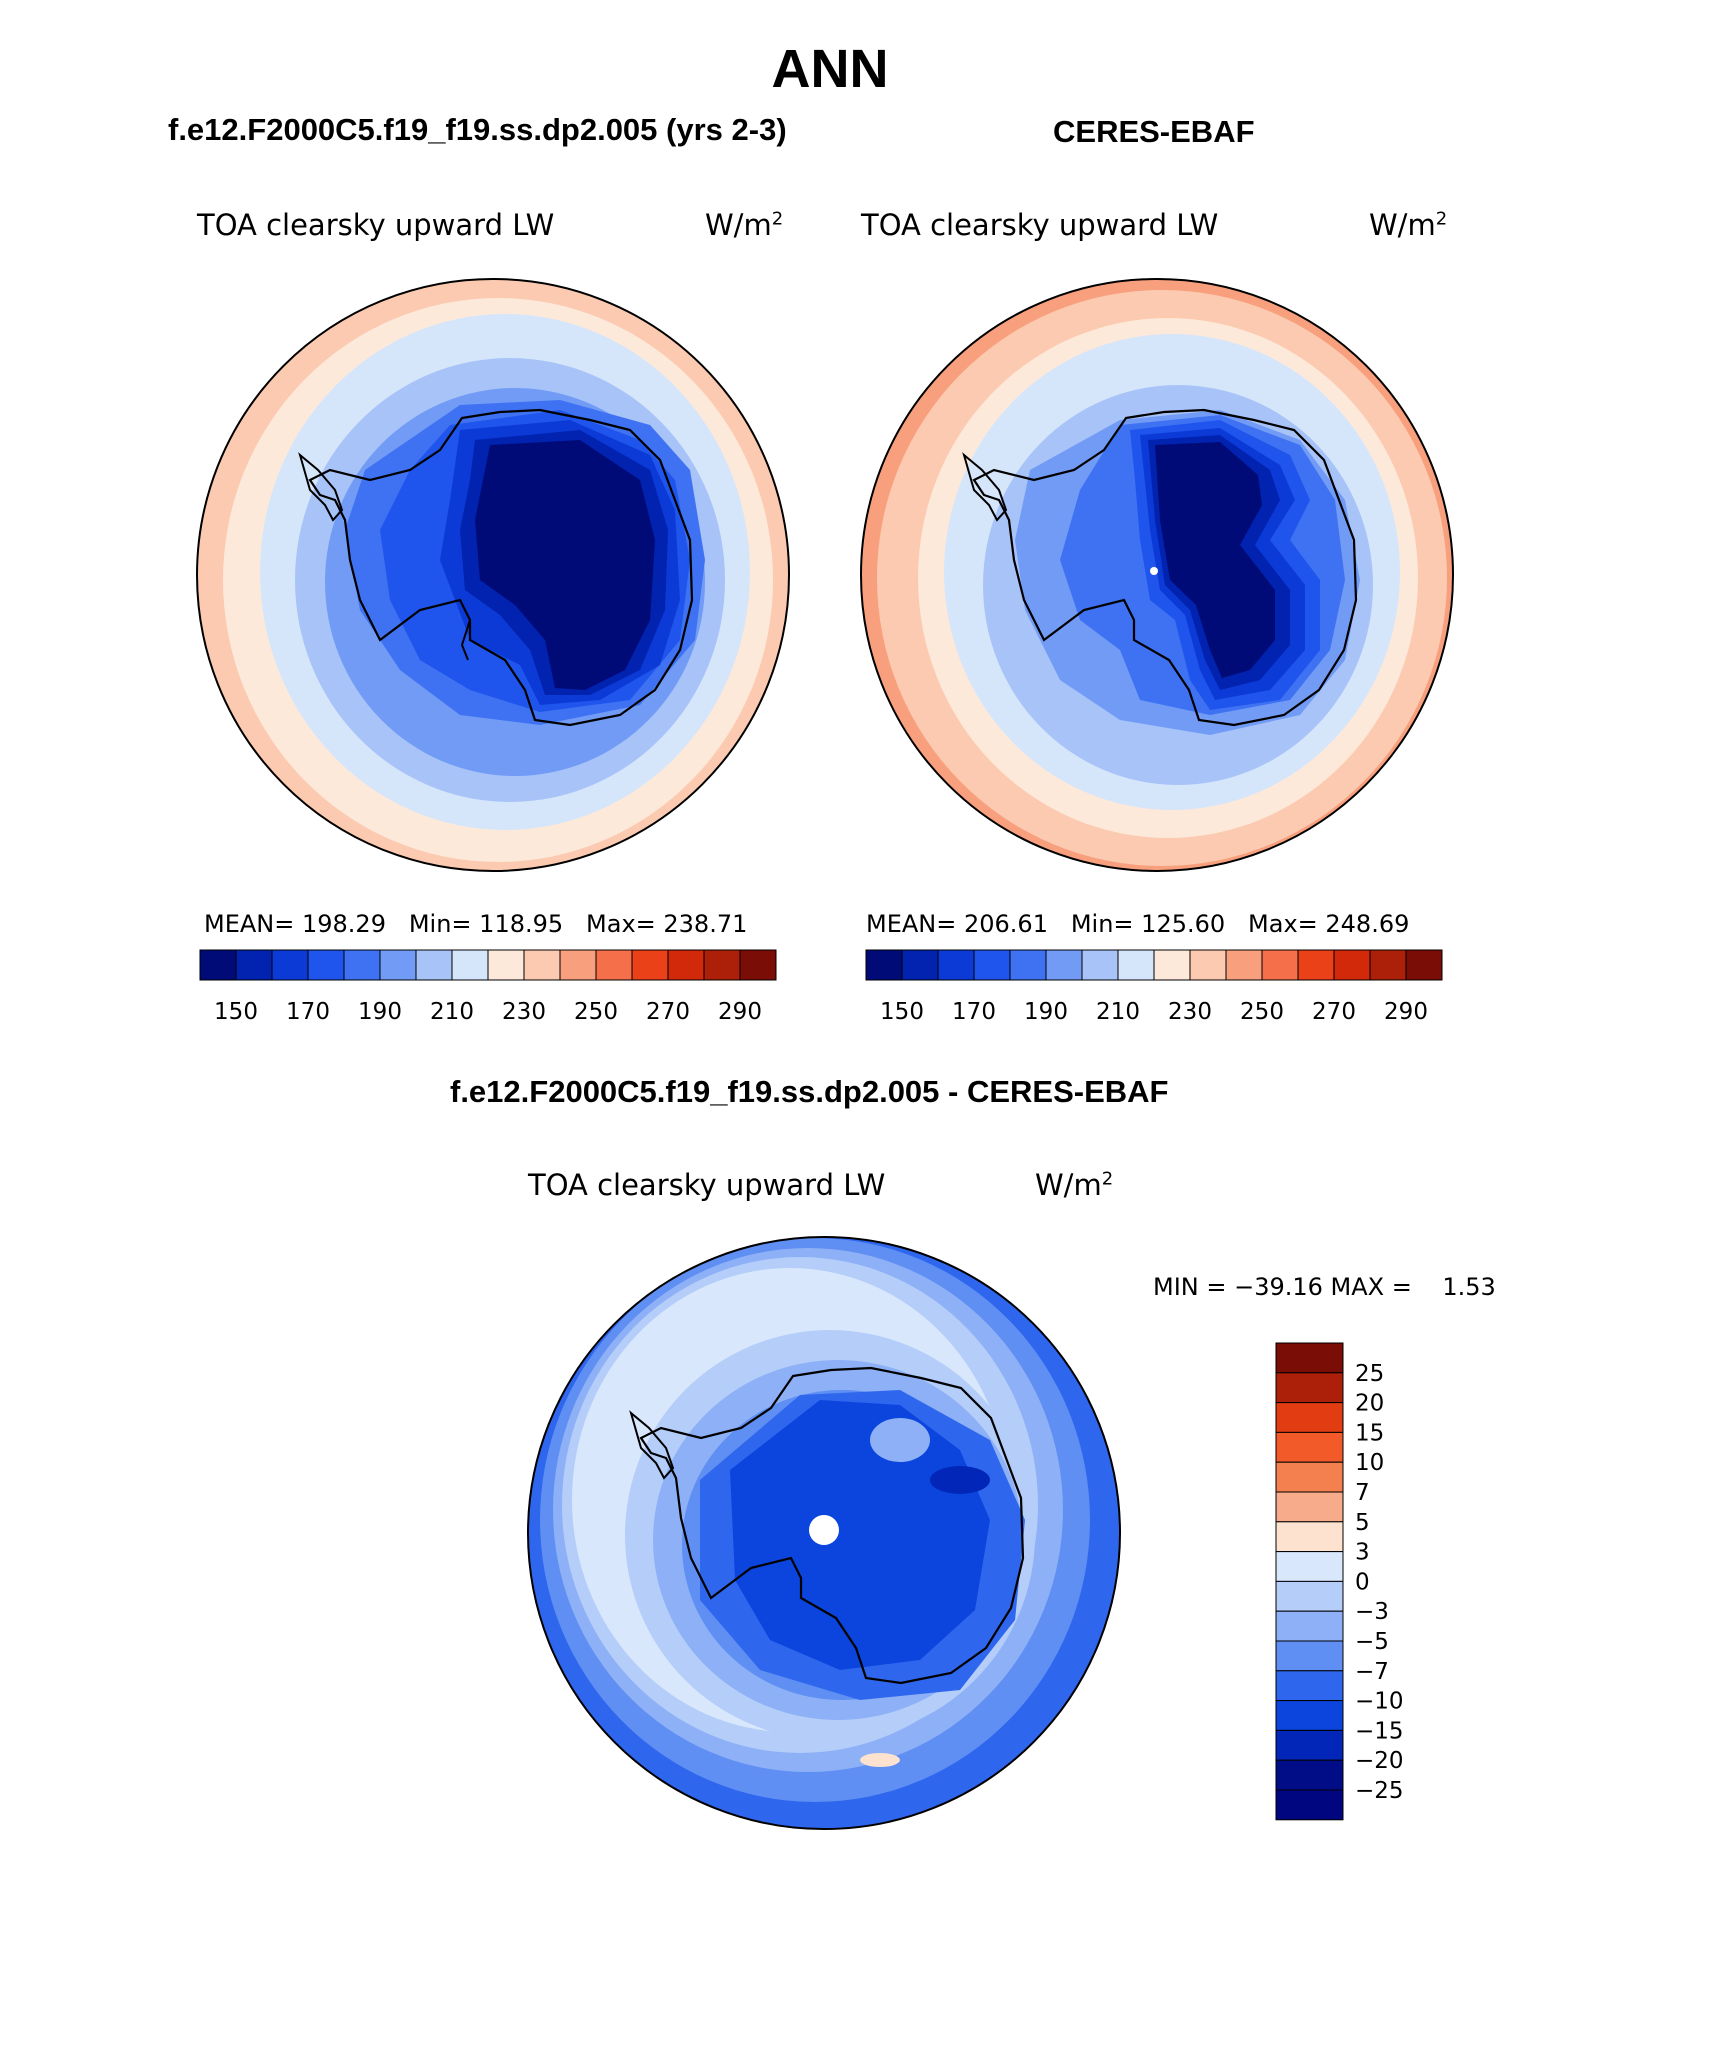  Describe the element at coordinates (376, 225) in the screenshot. I see `left-variable-label: TOA clearsky upward LW` at that location.